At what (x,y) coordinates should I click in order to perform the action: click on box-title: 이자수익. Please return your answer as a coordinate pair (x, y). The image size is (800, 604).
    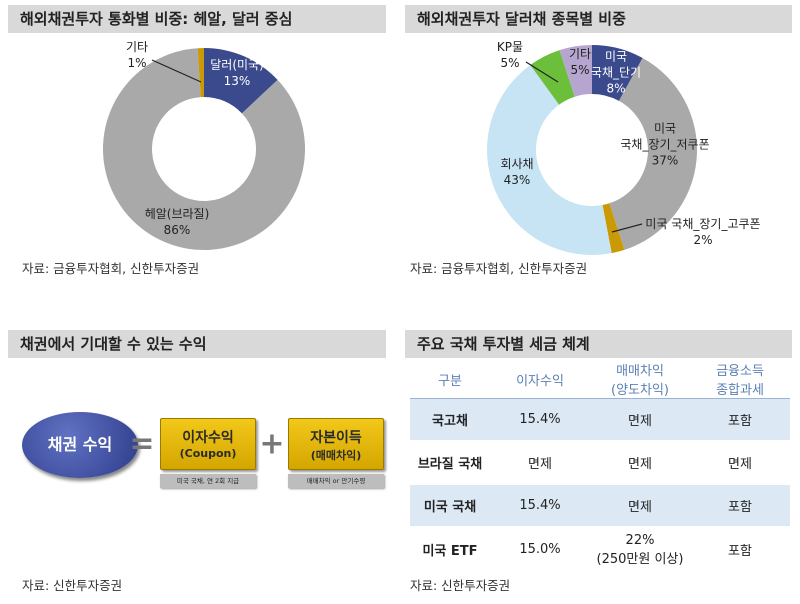
    Looking at the image, I should click on (208, 438).